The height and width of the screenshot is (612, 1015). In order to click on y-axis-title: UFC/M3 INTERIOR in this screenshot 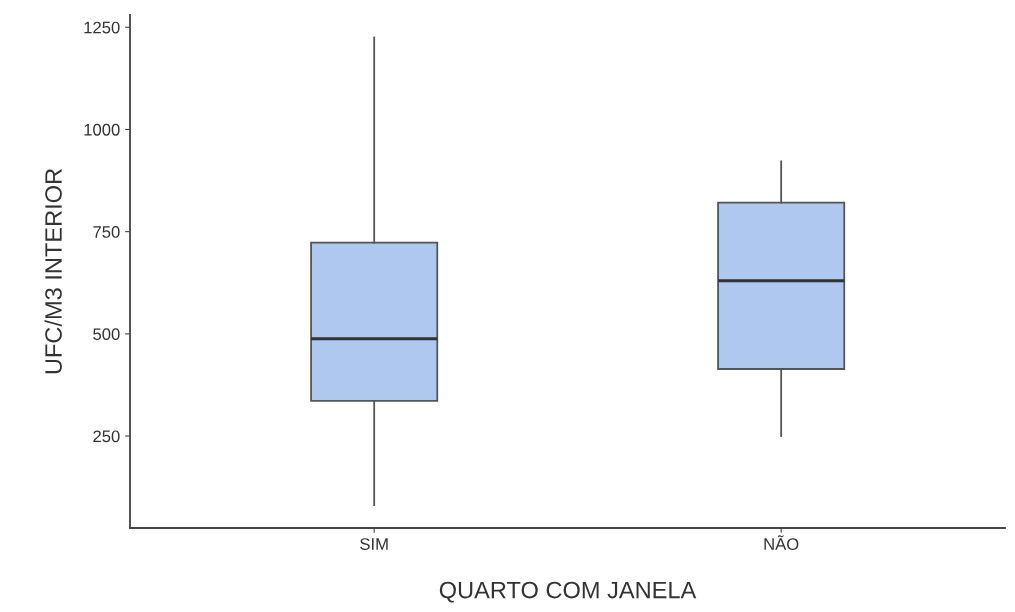, I will do `click(53, 271)`.